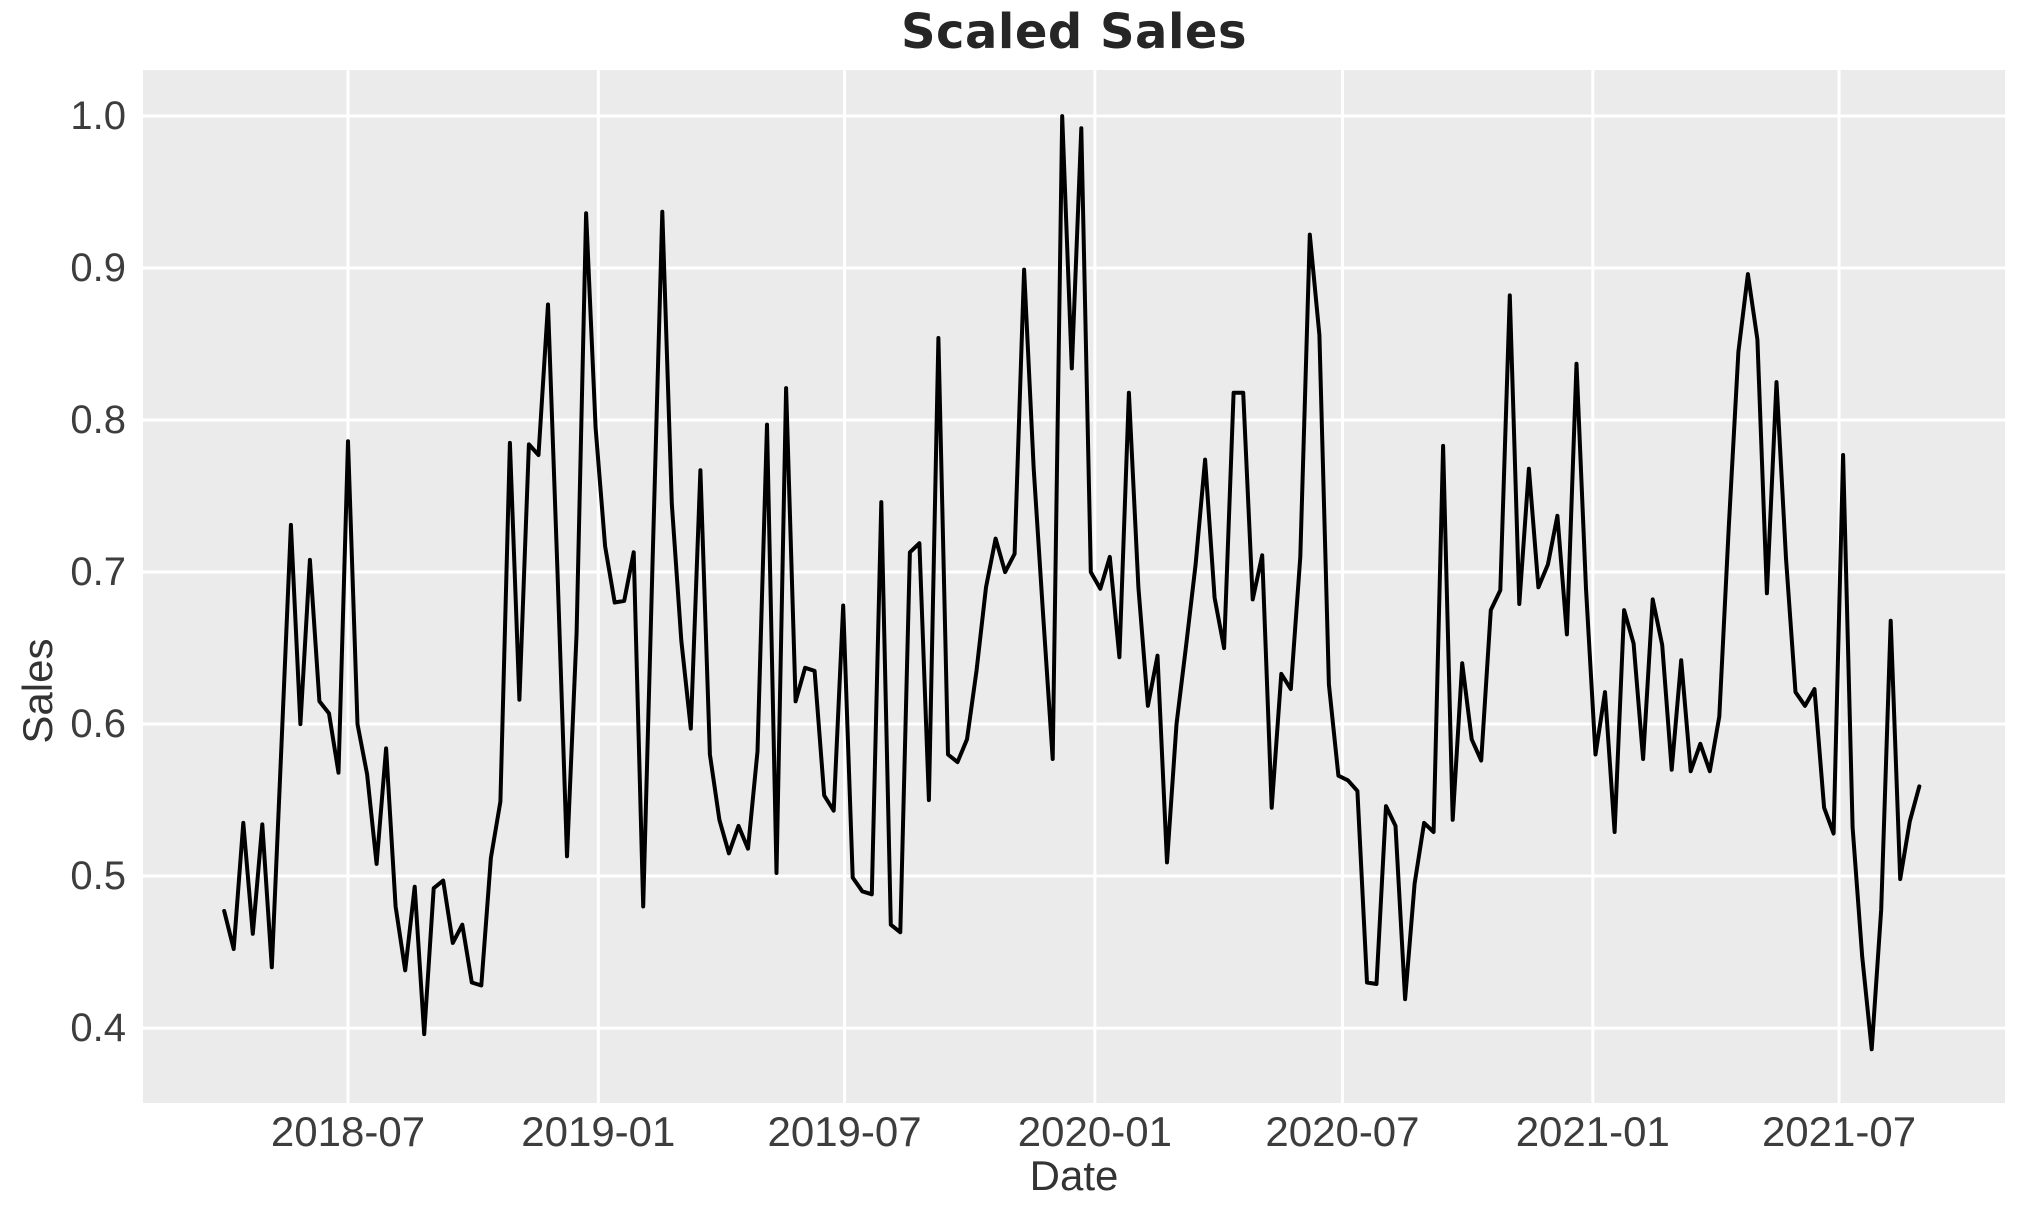 The image size is (2023, 1223). I want to click on x-tick-label: 2021-01, so click(1592, 1131).